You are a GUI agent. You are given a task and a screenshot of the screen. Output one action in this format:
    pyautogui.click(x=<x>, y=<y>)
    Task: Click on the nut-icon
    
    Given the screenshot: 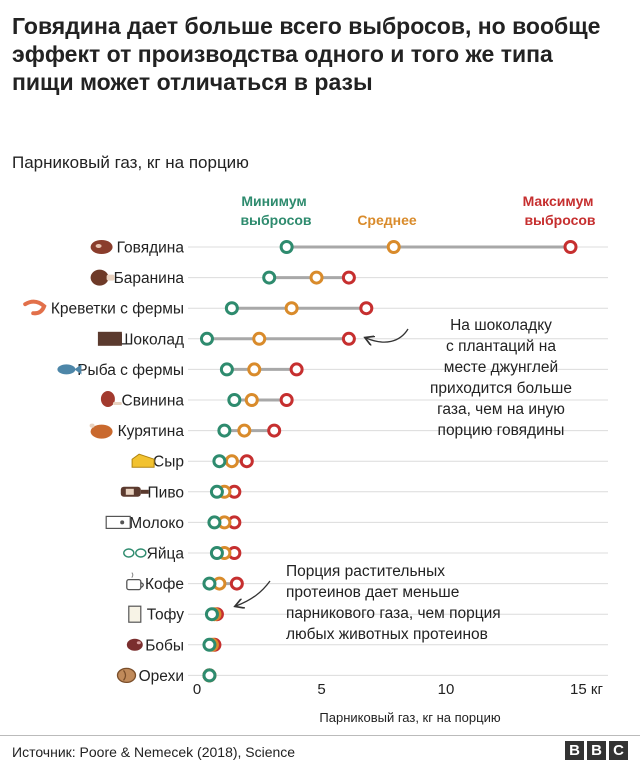 What is the action you would take?
    pyautogui.click(x=126, y=675)
    